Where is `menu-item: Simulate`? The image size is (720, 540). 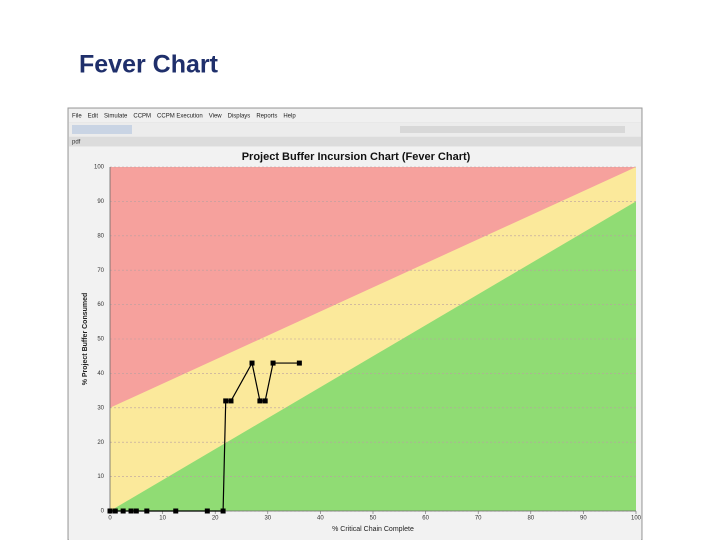 menu-item: Simulate is located at coordinates (116, 117).